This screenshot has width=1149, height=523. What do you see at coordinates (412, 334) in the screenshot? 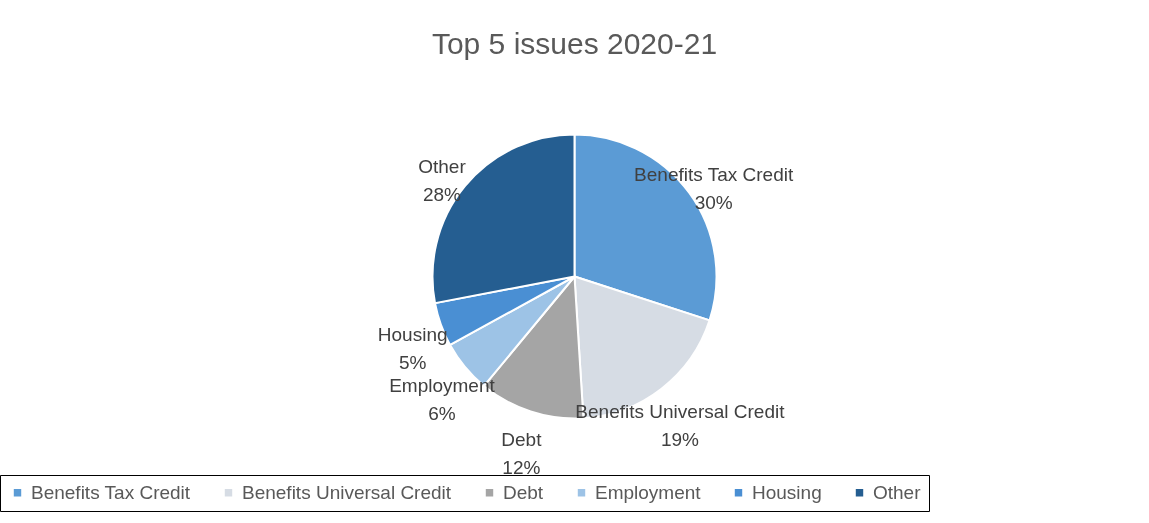
I see `slice-label: Housing` at bounding box center [412, 334].